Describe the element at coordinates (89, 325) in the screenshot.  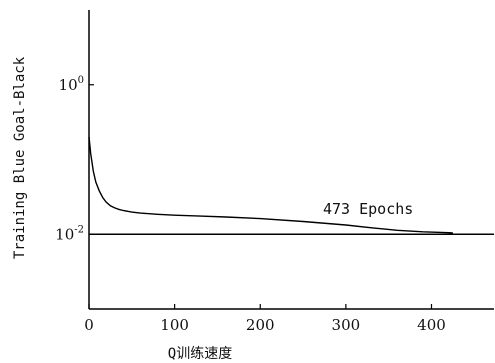
I see `x-tick-label: 0` at that location.